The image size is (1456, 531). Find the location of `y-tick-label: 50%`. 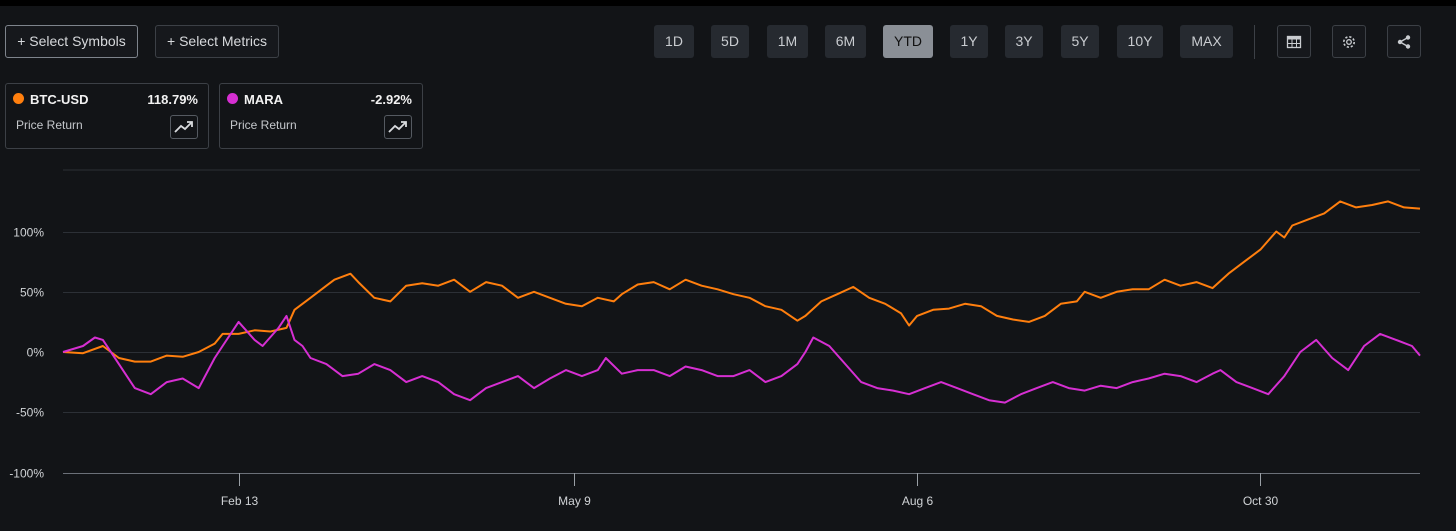

y-tick-label: 50% is located at coordinates (32, 293).